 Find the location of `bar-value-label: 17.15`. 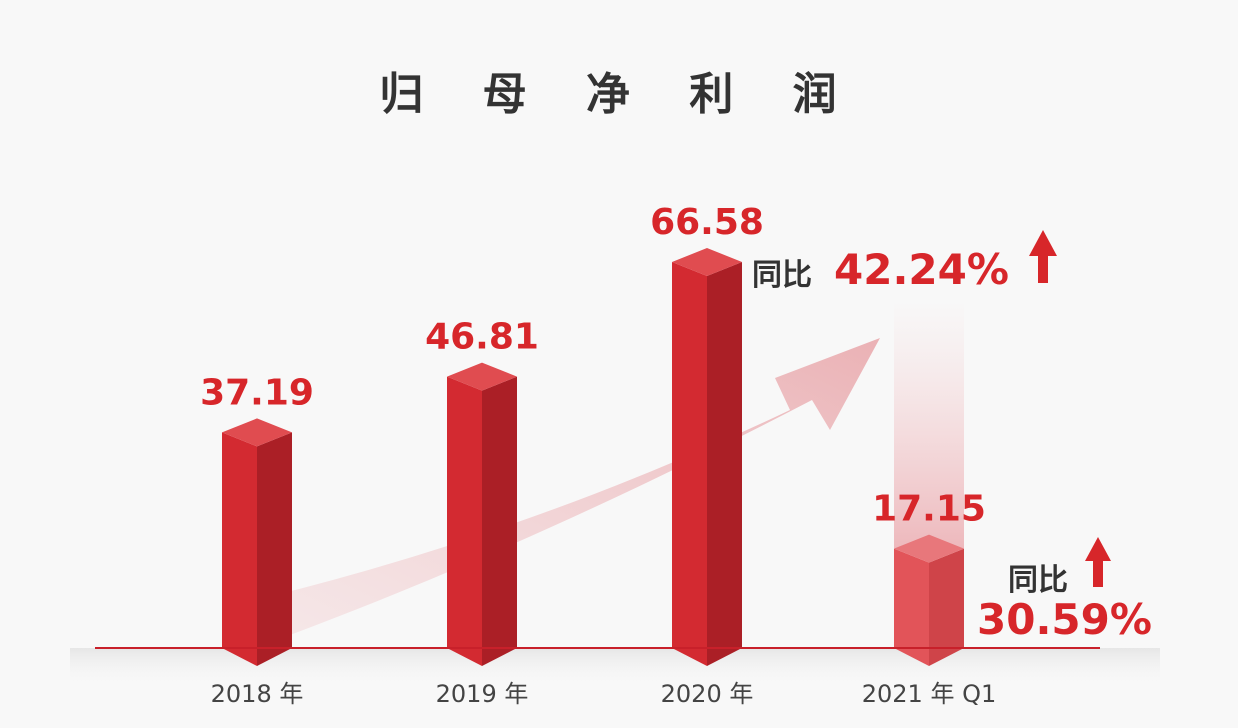

bar-value-label: 17.15 is located at coordinates (929, 509).